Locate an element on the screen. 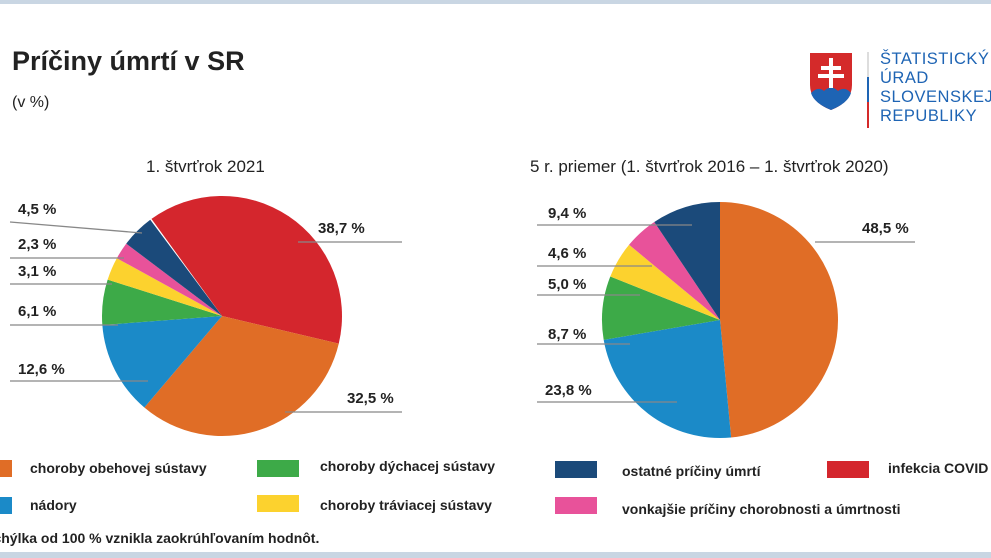 This screenshot has width=991, height=558. chart-title-2021: 1. štvrťrok 2021 is located at coordinates (205, 166).